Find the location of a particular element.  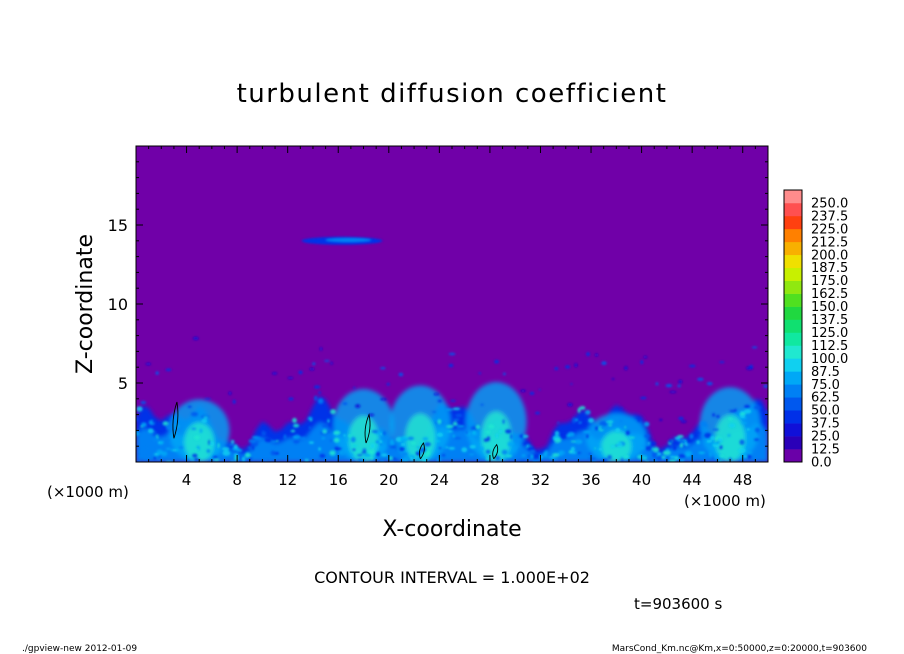

cloud-feature-core is located at coordinates (348, 240).